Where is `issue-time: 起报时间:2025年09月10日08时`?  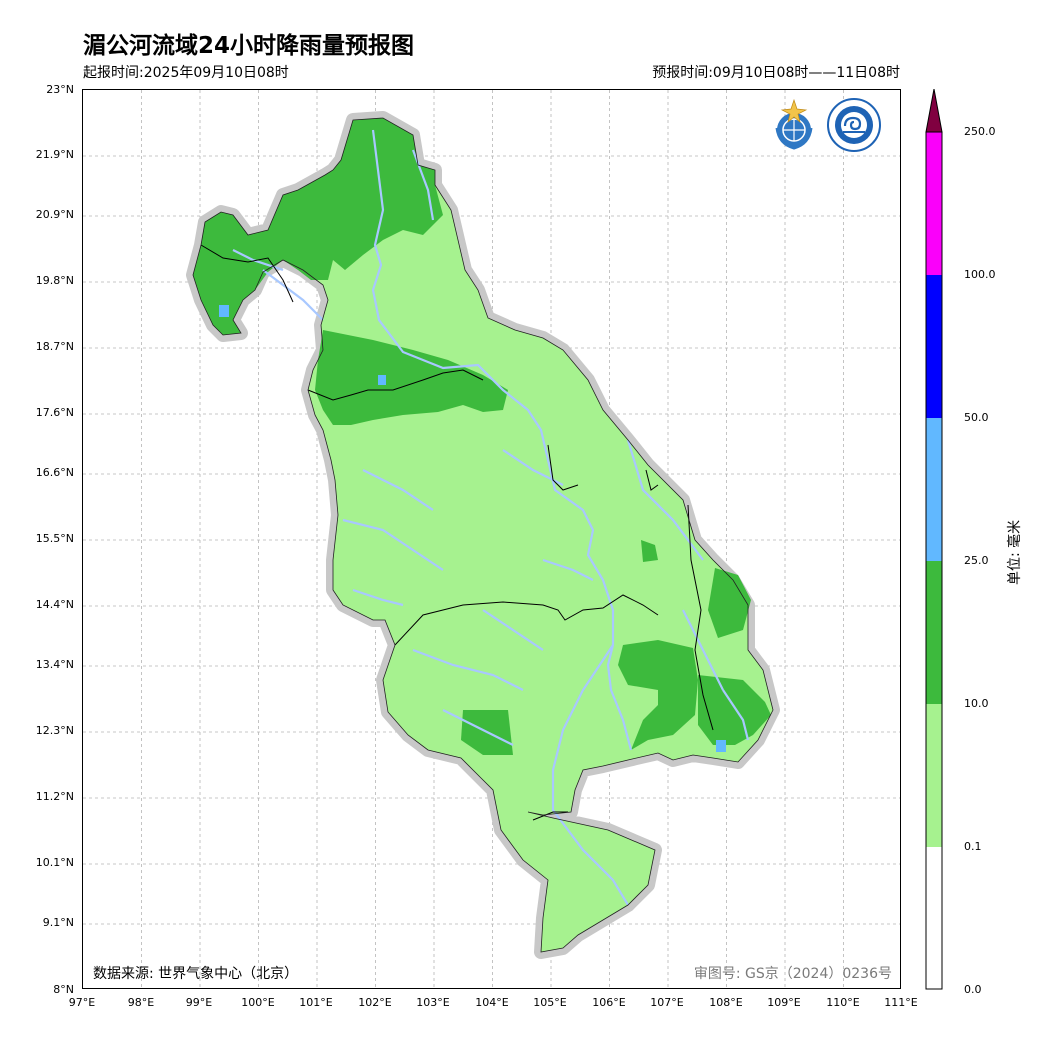 issue-time: 起报时间:2025年09月10日08时 is located at coordinates (186, 73).